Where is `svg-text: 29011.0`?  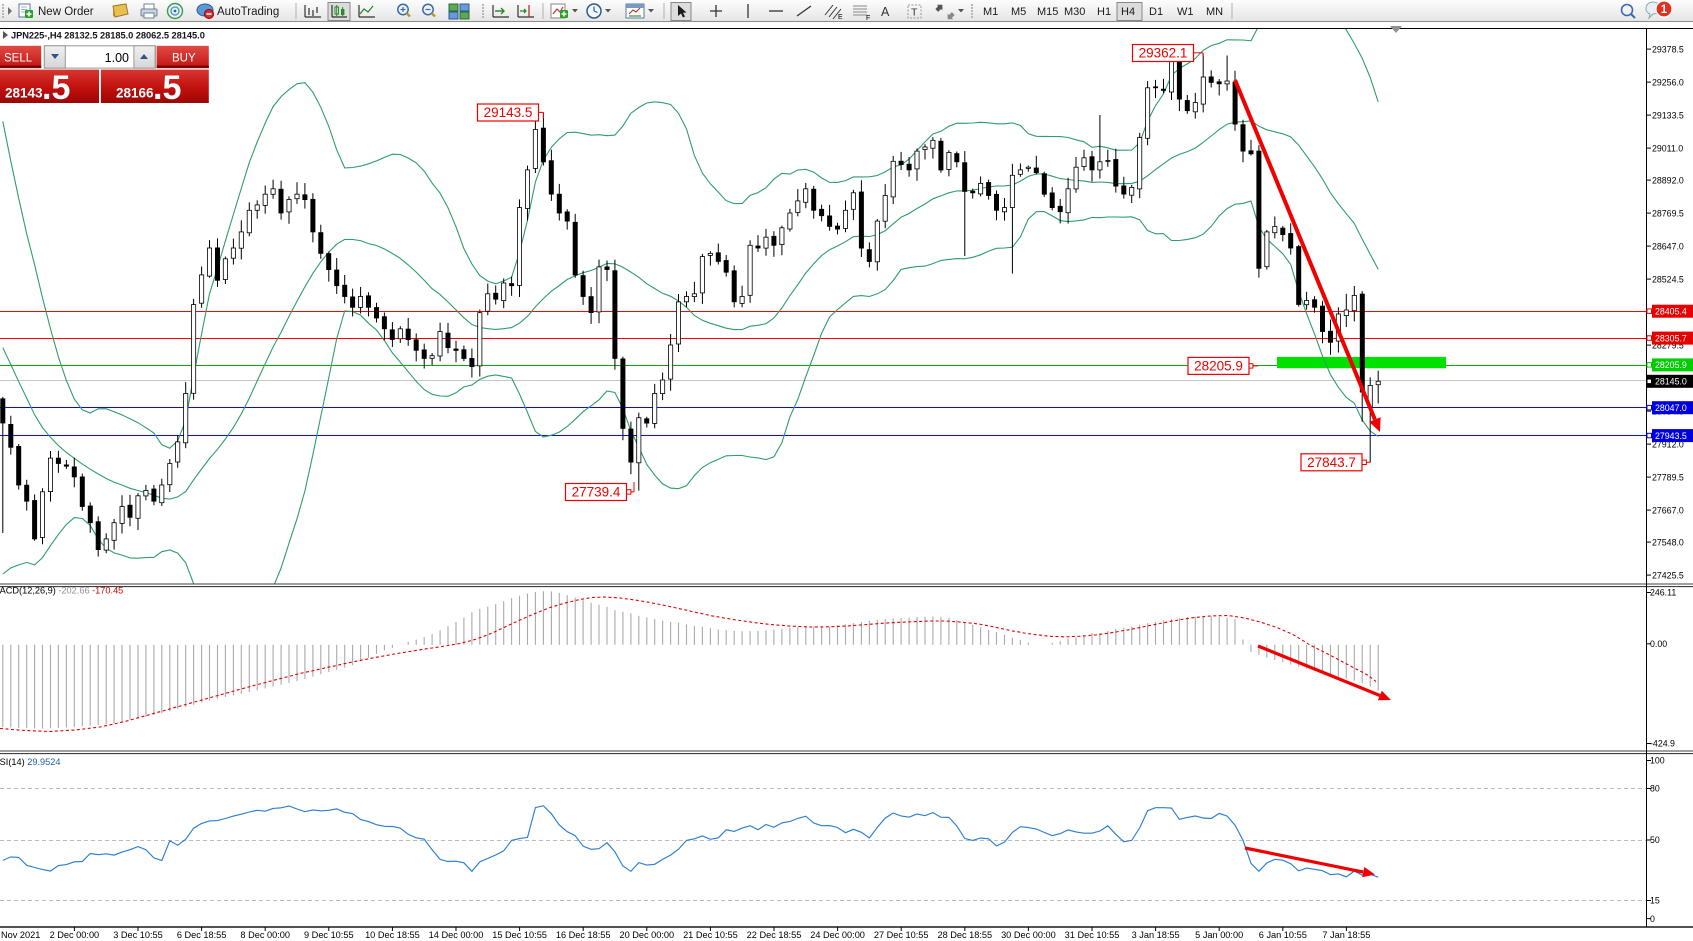 svg-text: 29011.0 is located at coordinates (1667, 148).